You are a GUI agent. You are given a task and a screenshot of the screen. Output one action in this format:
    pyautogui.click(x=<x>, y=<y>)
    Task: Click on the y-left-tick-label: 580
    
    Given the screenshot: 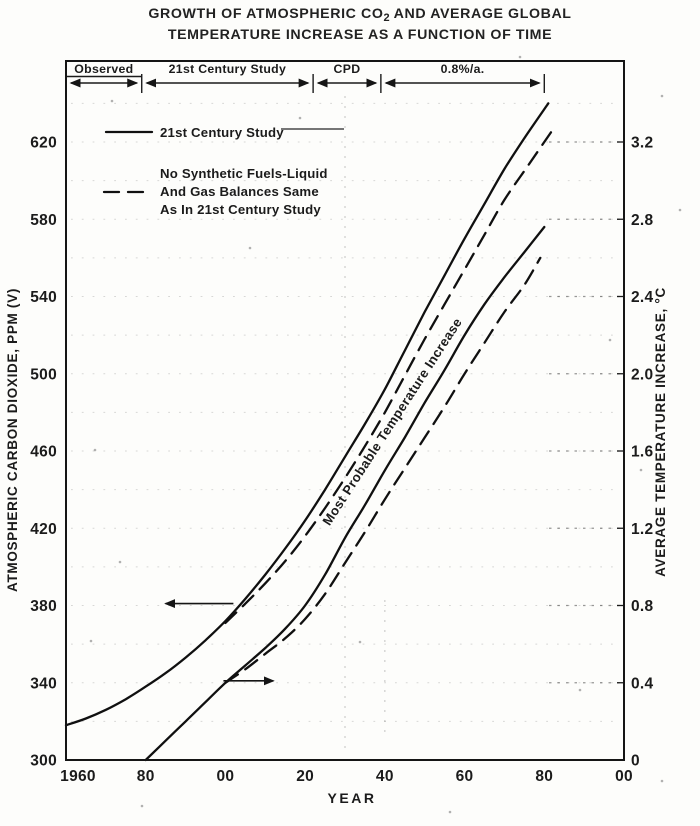 What is the action you would take?
    pyautogui.click(x=43, y=220)
    